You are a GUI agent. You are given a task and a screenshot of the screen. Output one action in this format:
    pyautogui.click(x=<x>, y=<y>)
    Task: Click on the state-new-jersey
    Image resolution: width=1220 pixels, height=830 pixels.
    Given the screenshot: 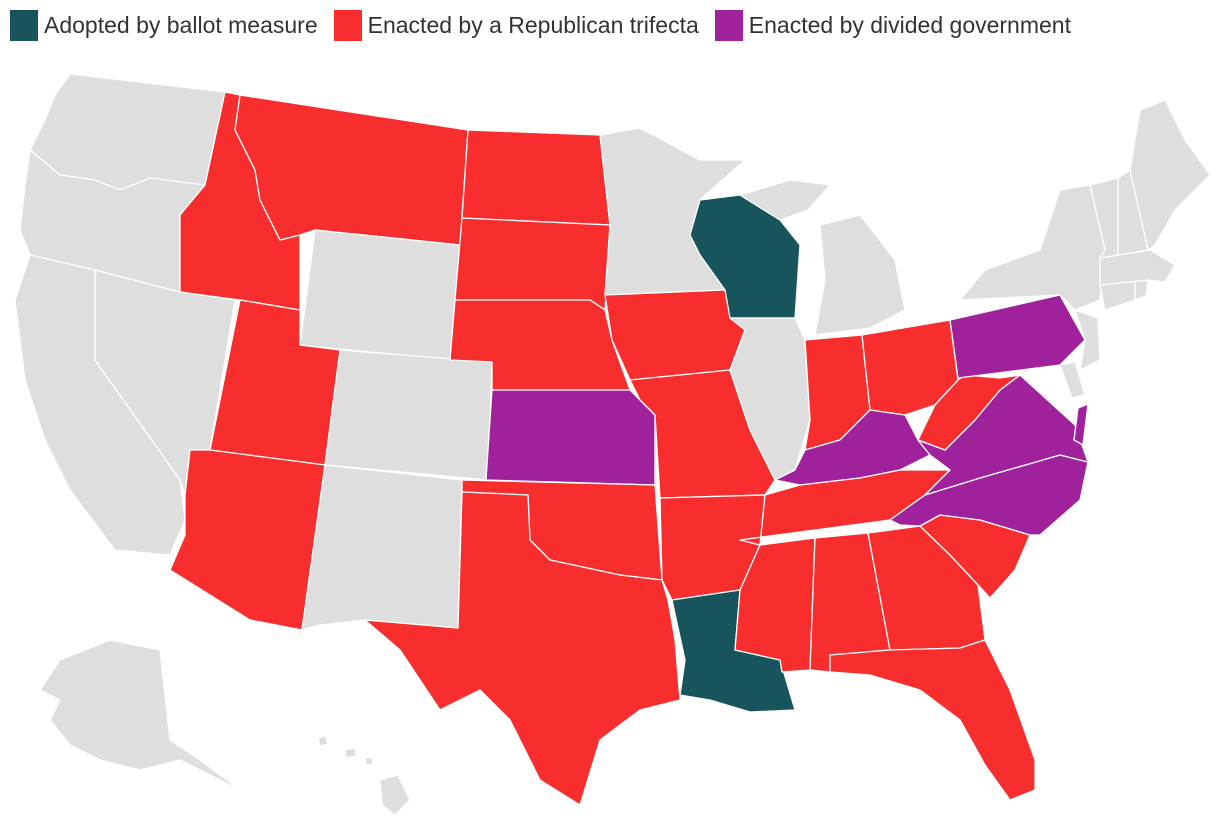 What is the action you would take?
    pyautogui.click(x=1087, y=340)
    